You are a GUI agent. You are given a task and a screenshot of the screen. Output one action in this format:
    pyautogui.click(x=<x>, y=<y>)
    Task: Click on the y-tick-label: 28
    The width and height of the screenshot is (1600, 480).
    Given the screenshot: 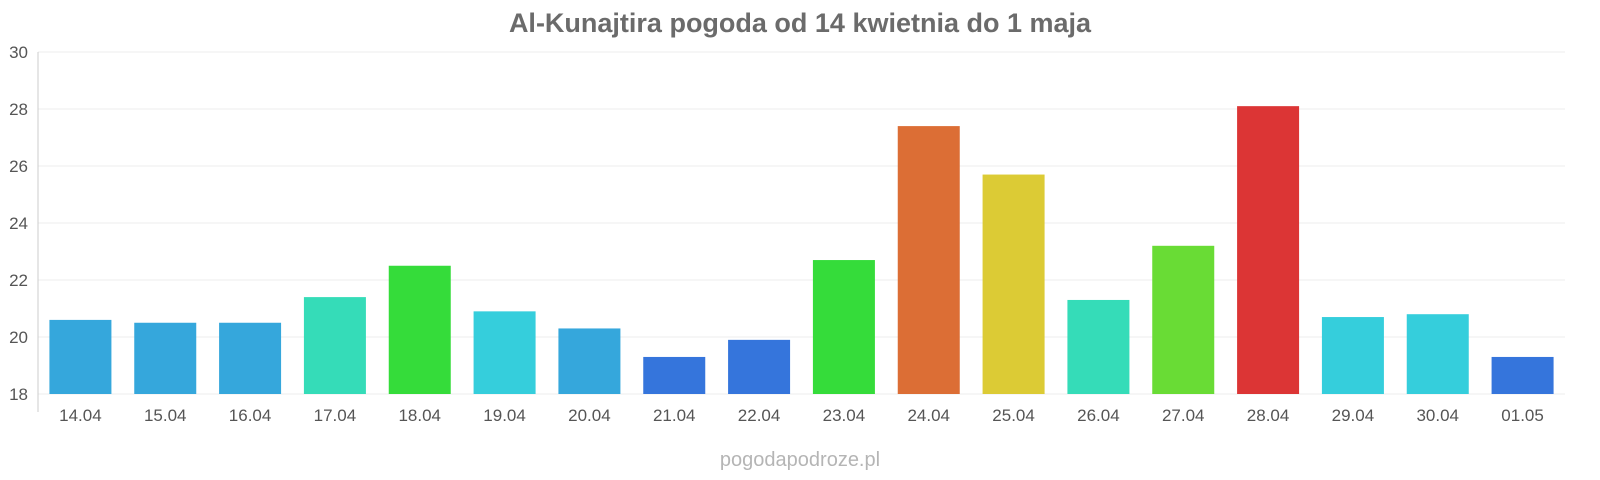 What is the action you would take?
    pyautogui.click(x=18, y=109)
    